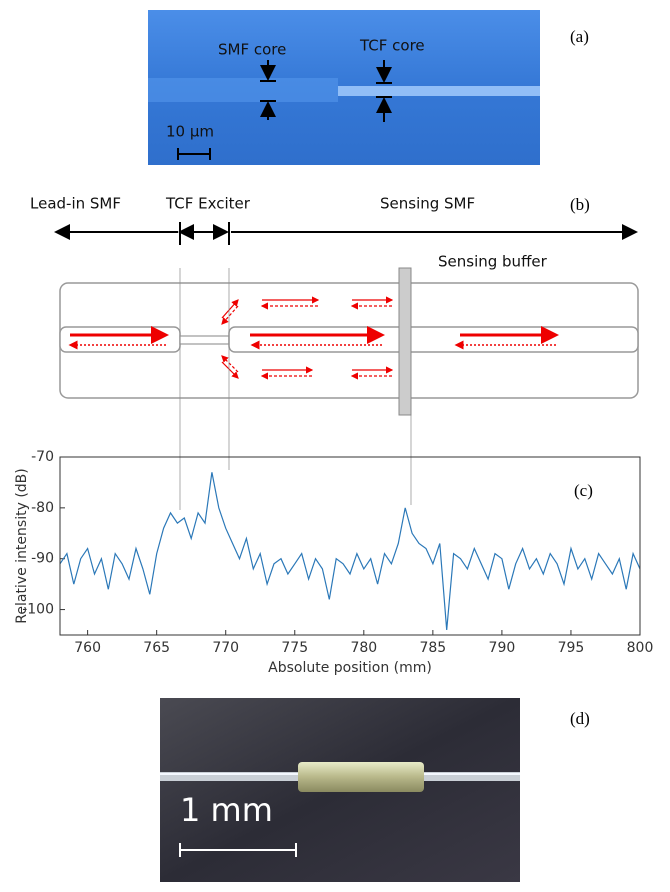 The height and width of the screenshot is (892, 670). Describe the element at coordinates (22, 545) in the screenshot. I see `y-axis-title: Relative intensity (dB)` at that location.